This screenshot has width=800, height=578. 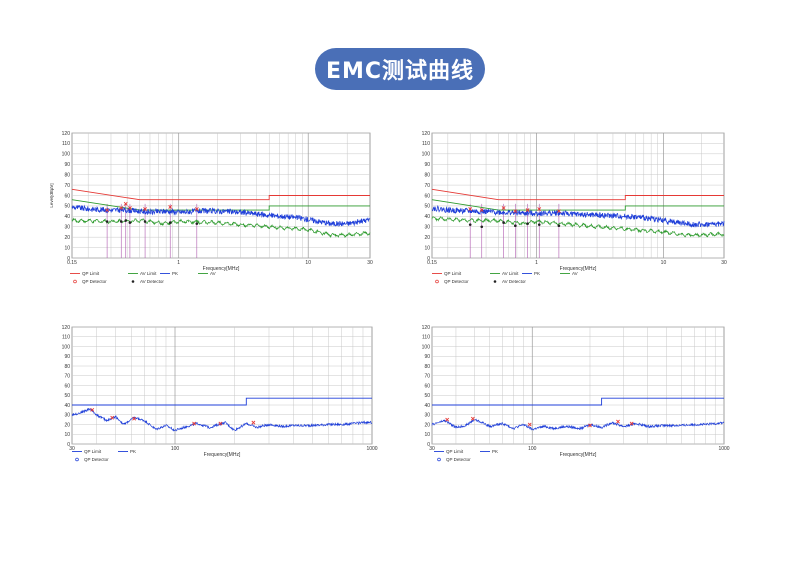 I want to click on legend-label: AV Limit, so click(x=148, y=273).